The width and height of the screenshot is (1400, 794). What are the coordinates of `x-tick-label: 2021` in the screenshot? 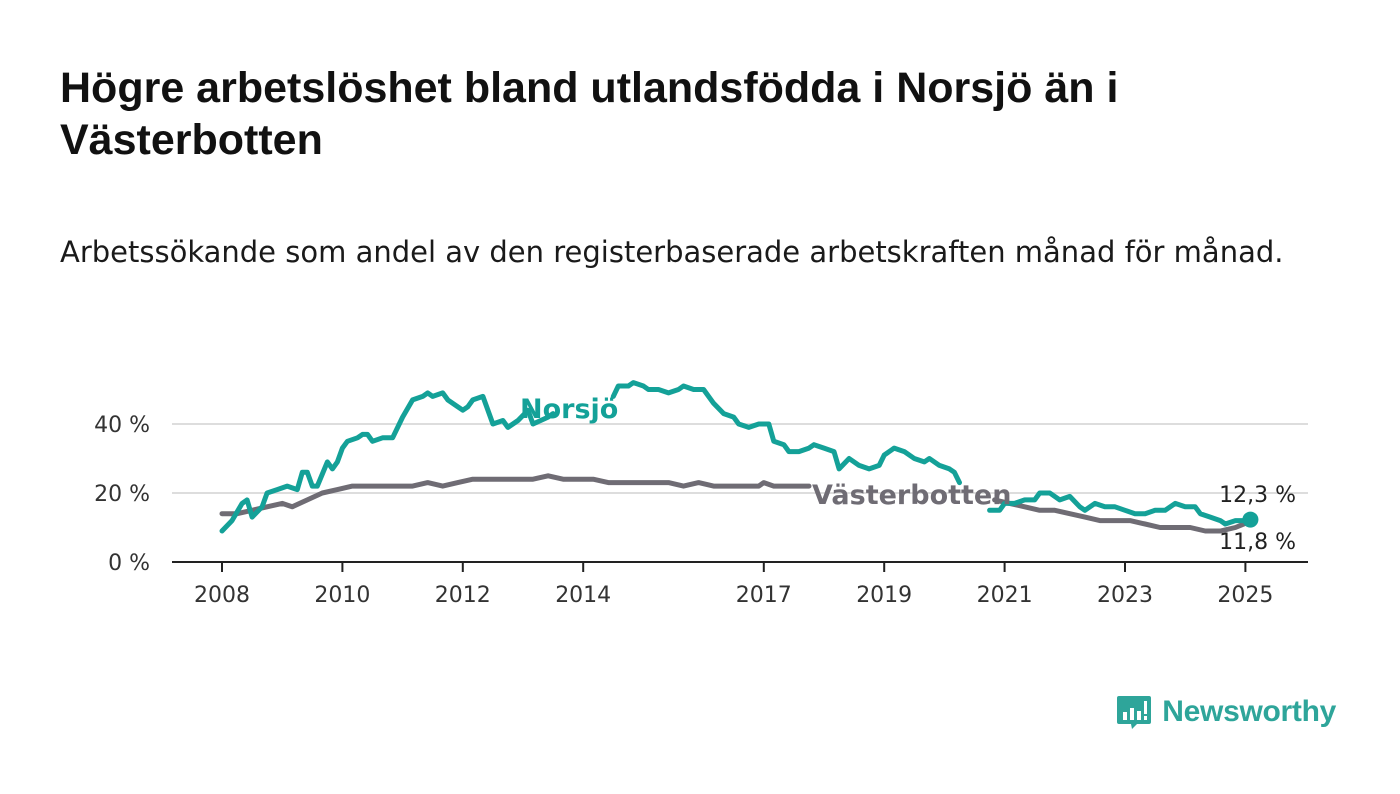 It's located at (1005, 595).